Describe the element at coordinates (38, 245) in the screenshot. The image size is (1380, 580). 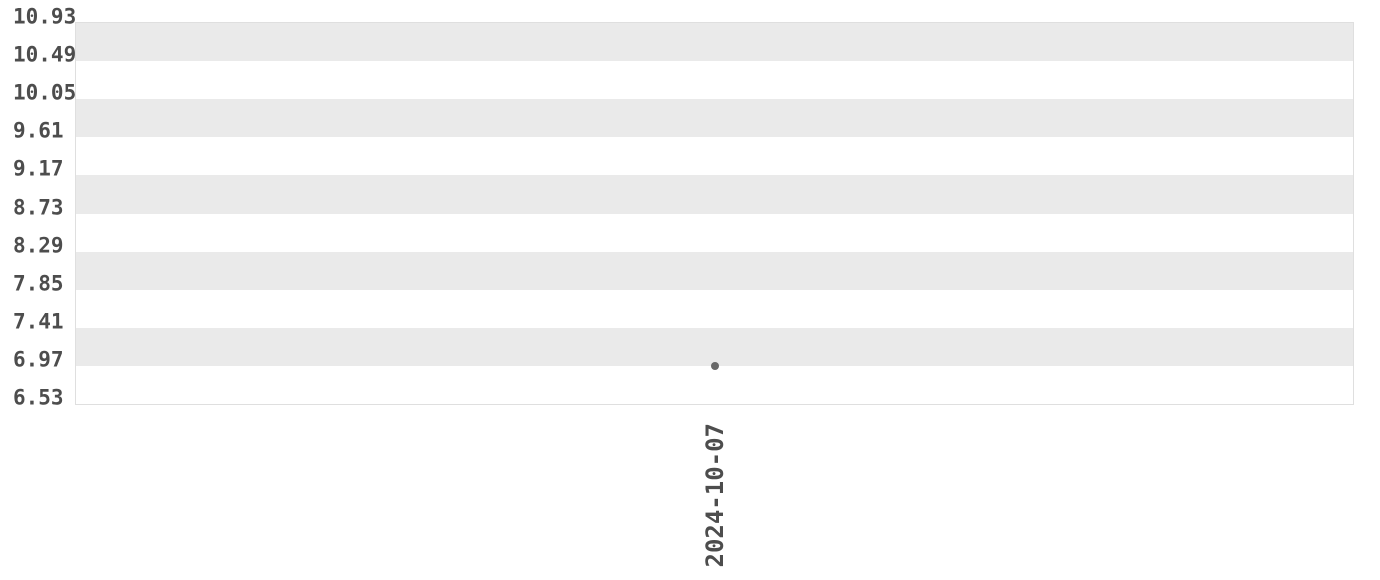
I see `y-tick-label: 8.29` at that location.